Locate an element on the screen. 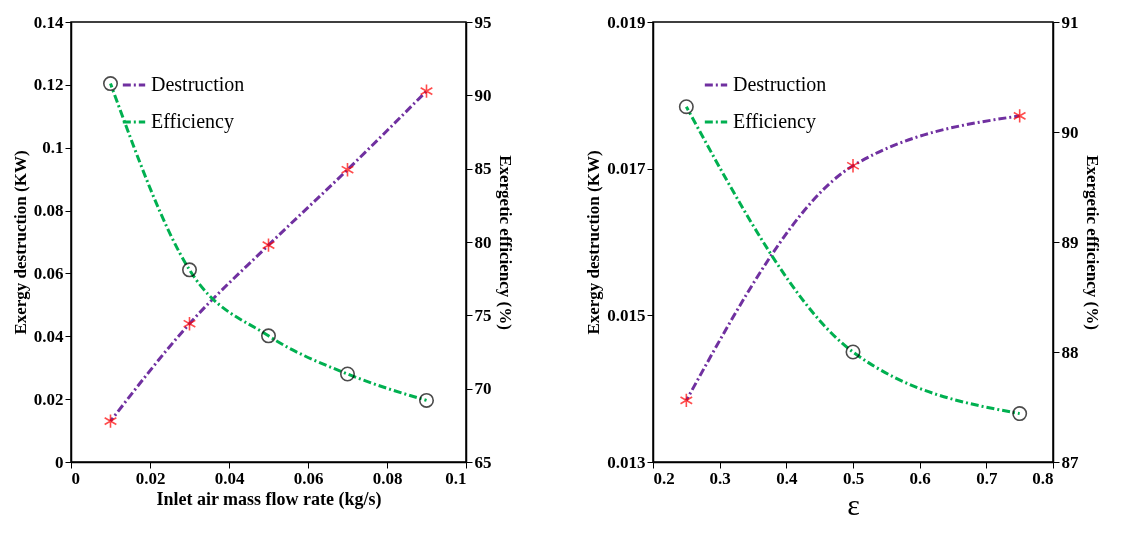  y-tick-label: 0.08 is located at coordinates (48, 211).